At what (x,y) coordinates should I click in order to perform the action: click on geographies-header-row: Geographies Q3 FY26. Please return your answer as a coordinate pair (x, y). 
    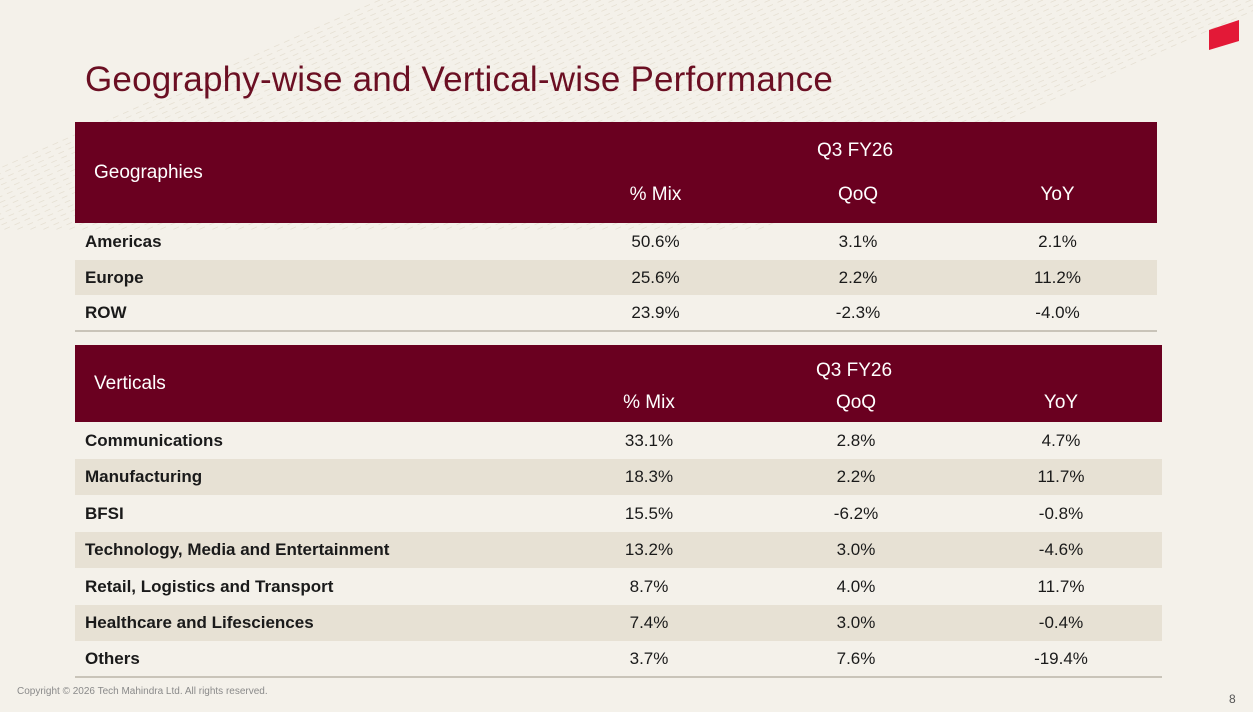
    Looking at the image, I should click on (616, 172).